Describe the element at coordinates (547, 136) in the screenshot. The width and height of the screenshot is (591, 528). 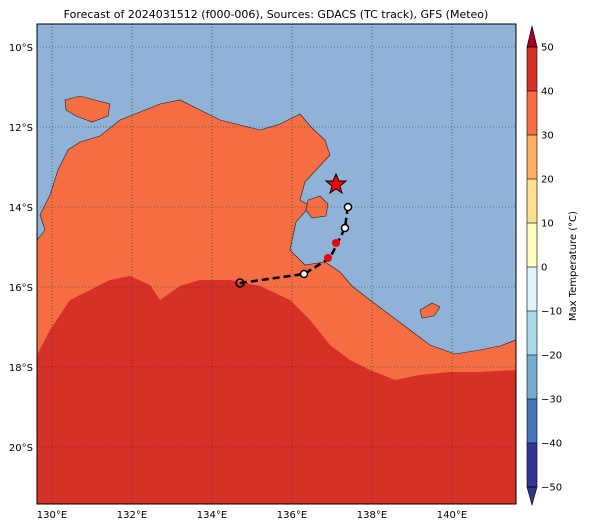
I see `colorbar-tick-label: 30` at that location.